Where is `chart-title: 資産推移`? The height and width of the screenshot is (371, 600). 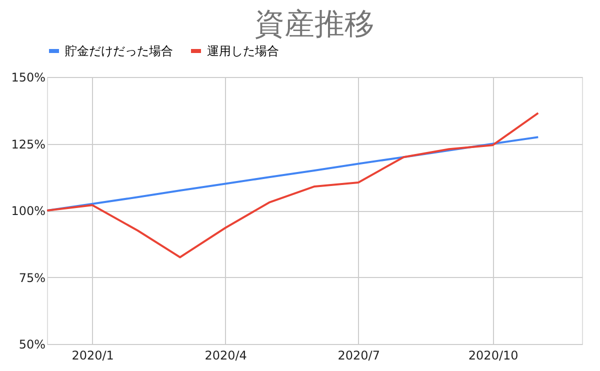 chart-title: 資産推移 is located at coordinates (314, 24).